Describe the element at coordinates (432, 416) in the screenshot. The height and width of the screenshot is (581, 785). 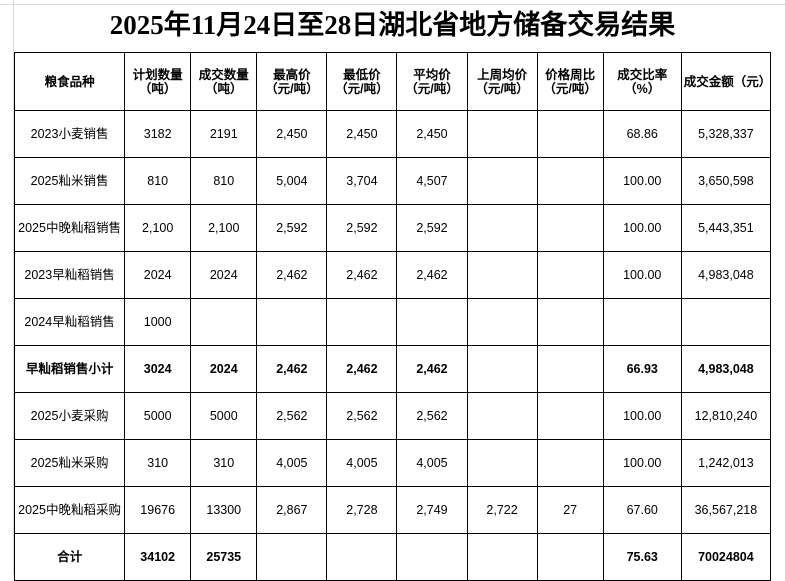
I see `cell-average-price: 2,562` at that location.